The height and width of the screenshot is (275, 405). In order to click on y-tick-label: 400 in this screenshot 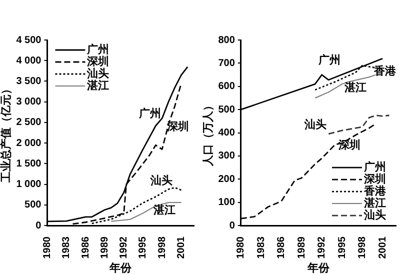, I will do `click(227, 133)`.